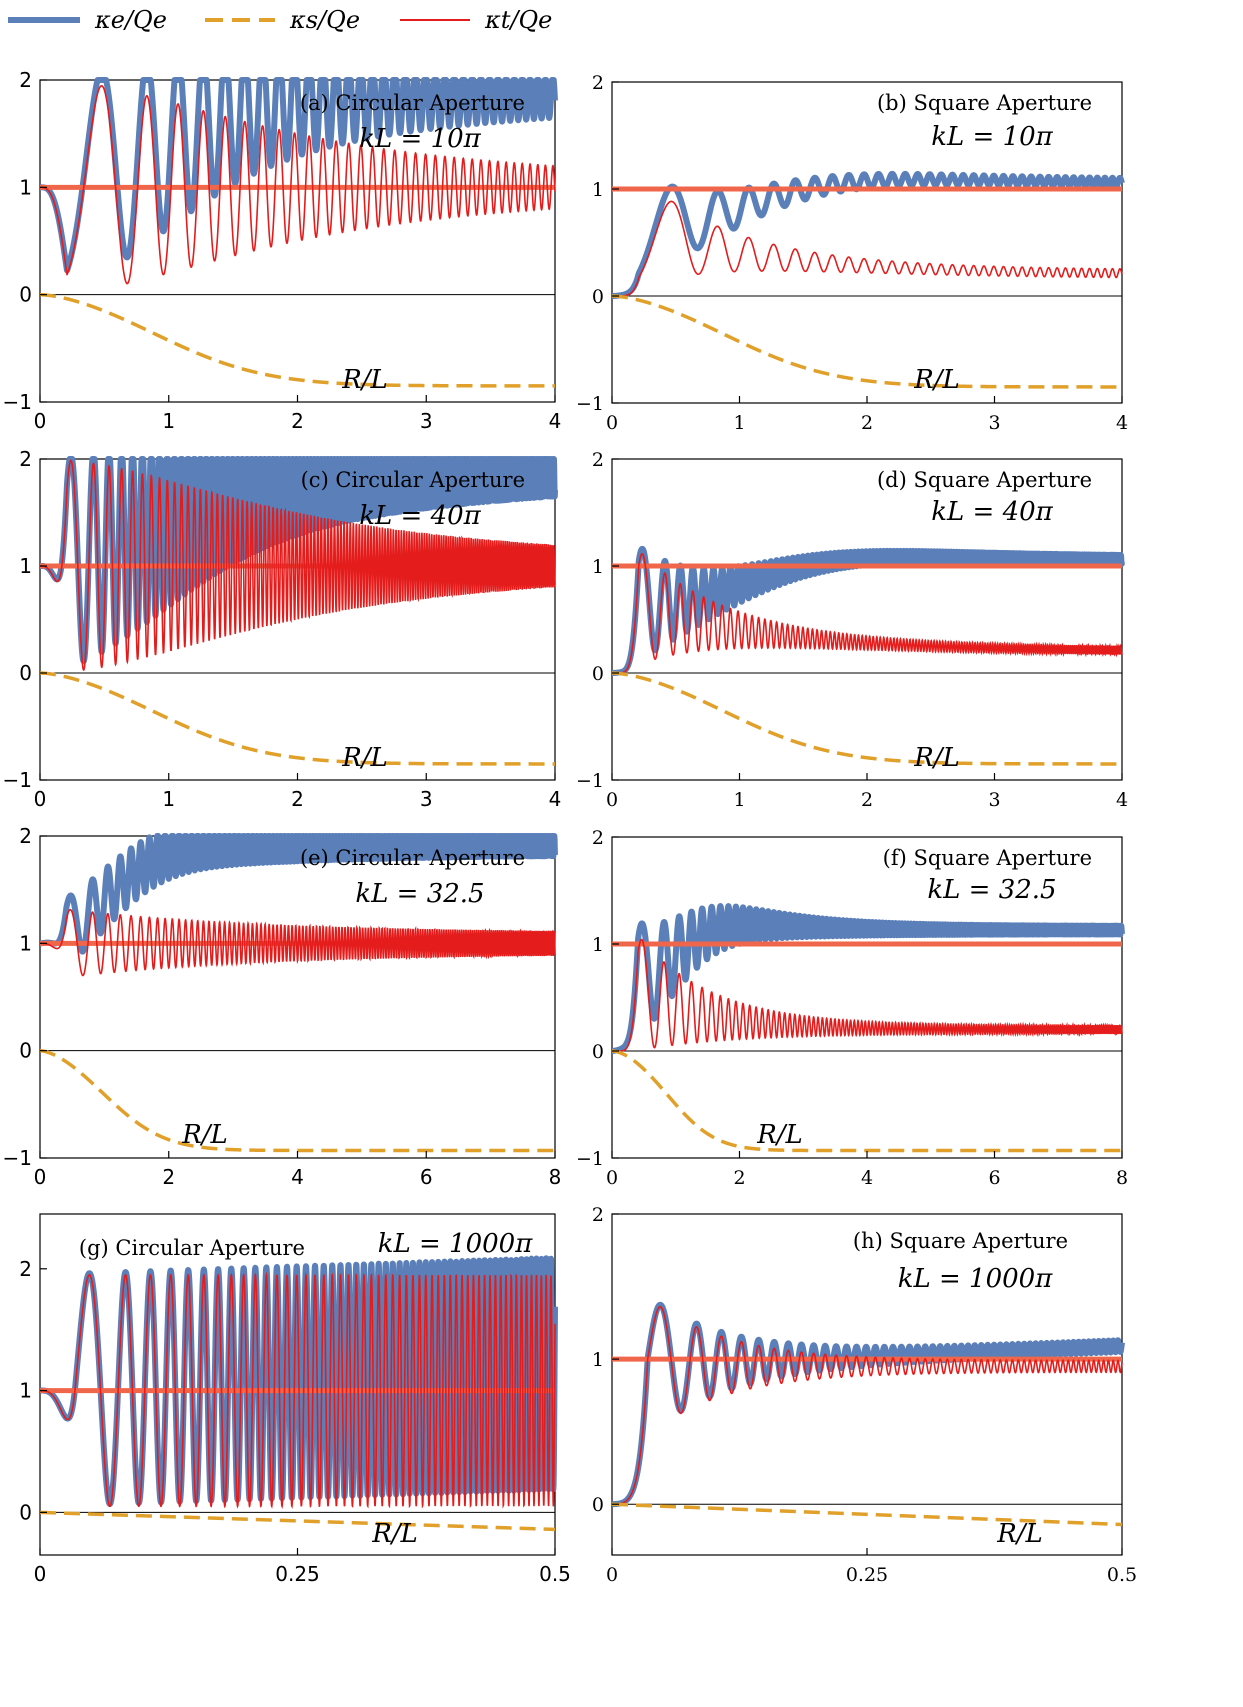 This screenshot has width=1243, height=1707. Describe the element at coordinates (324, 20) in the screenshot. I see `legend-label-kappa-s: κs/Qe` at that location.